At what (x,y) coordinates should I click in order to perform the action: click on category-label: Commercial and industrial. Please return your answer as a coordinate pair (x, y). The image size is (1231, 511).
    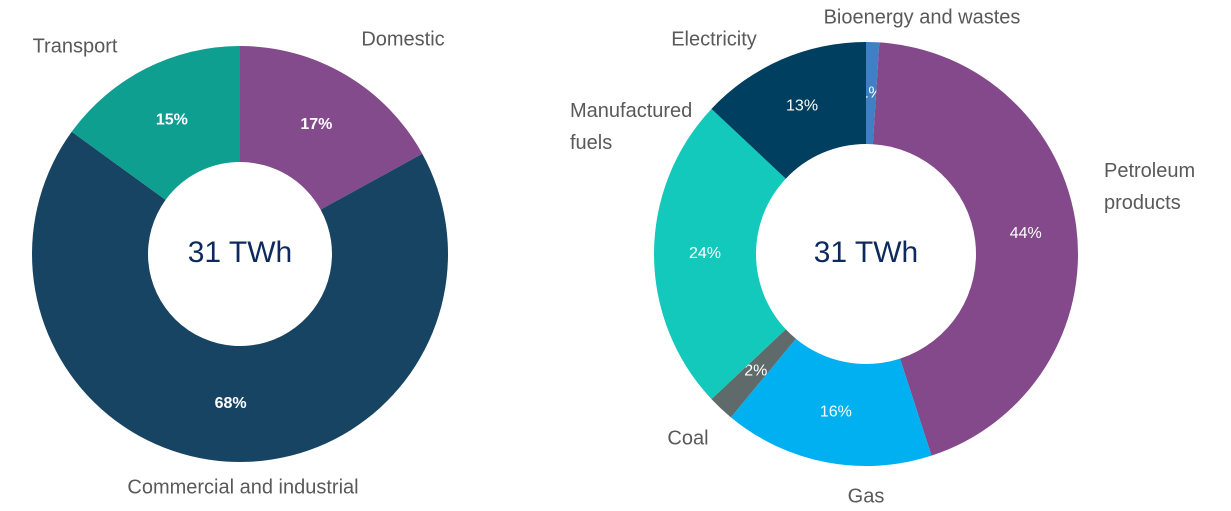
    Looking at the image, I should click on (242, 487).